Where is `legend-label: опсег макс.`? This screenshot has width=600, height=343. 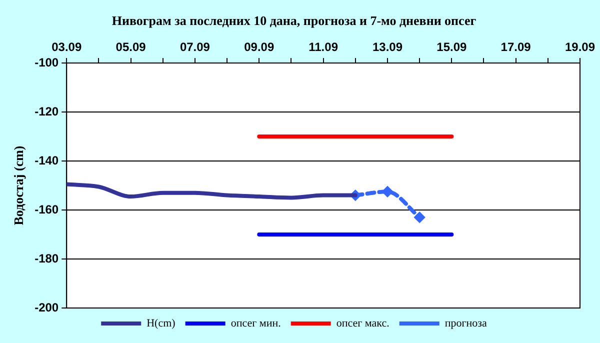 legend-label: опсег макс. is located at coordinates (363, 323).